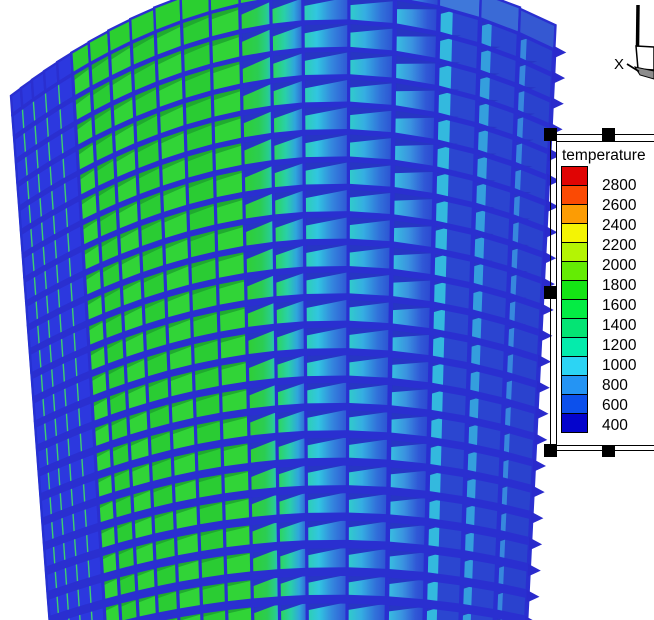 This screenshot has height=620, width=654. I want to click on z-axis-line, so click(637, 26).